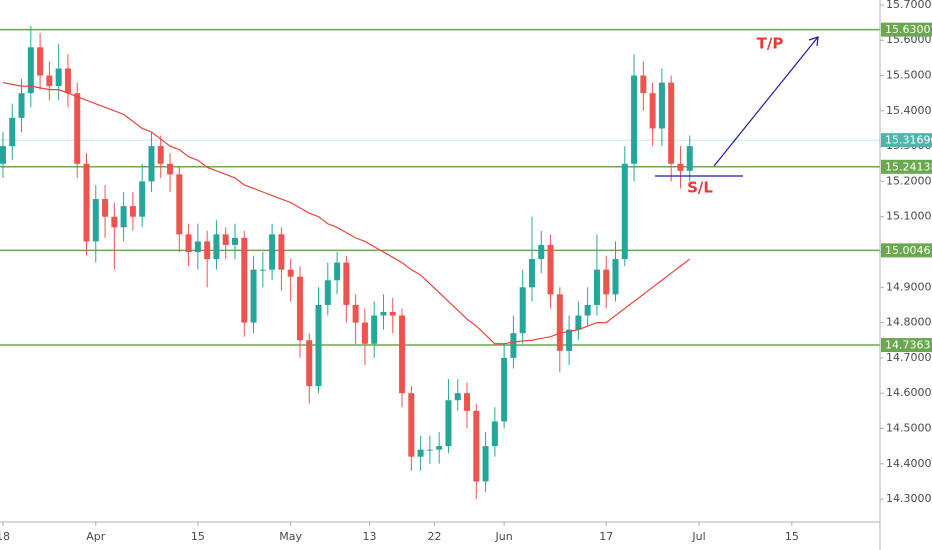 The image size is (932, 550). I want to click on y-tick-label: 15.40000, so click(909, 110).